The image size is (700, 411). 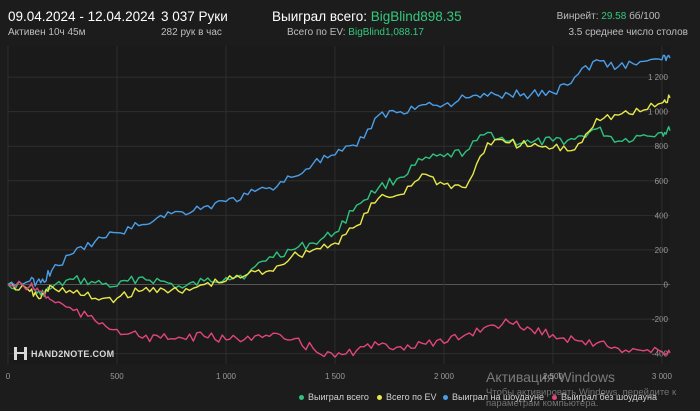 I want to click on hands-count: 3 037 Руки, so click(x=194, y=16).